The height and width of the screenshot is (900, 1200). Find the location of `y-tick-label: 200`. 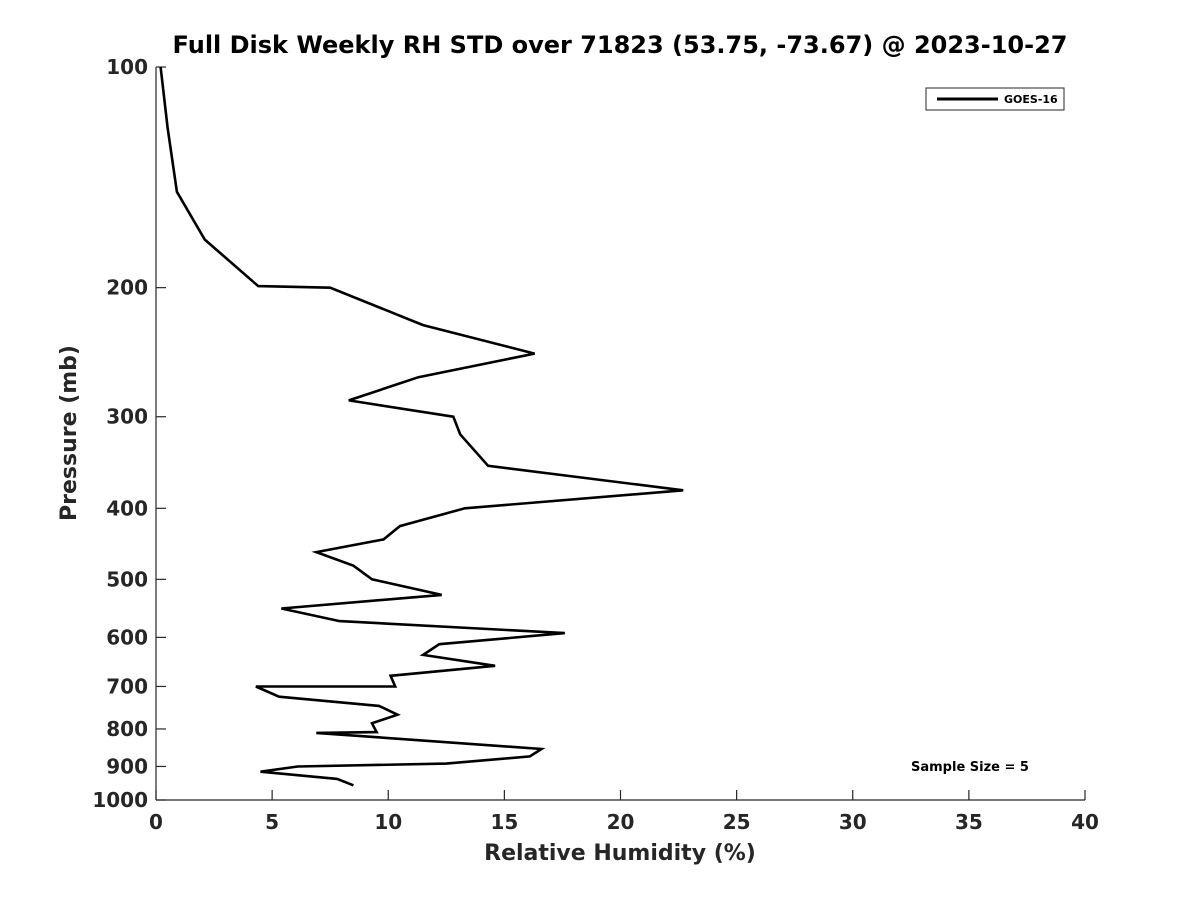

y-tick-label: 200 is located at coordinates (127, 288).